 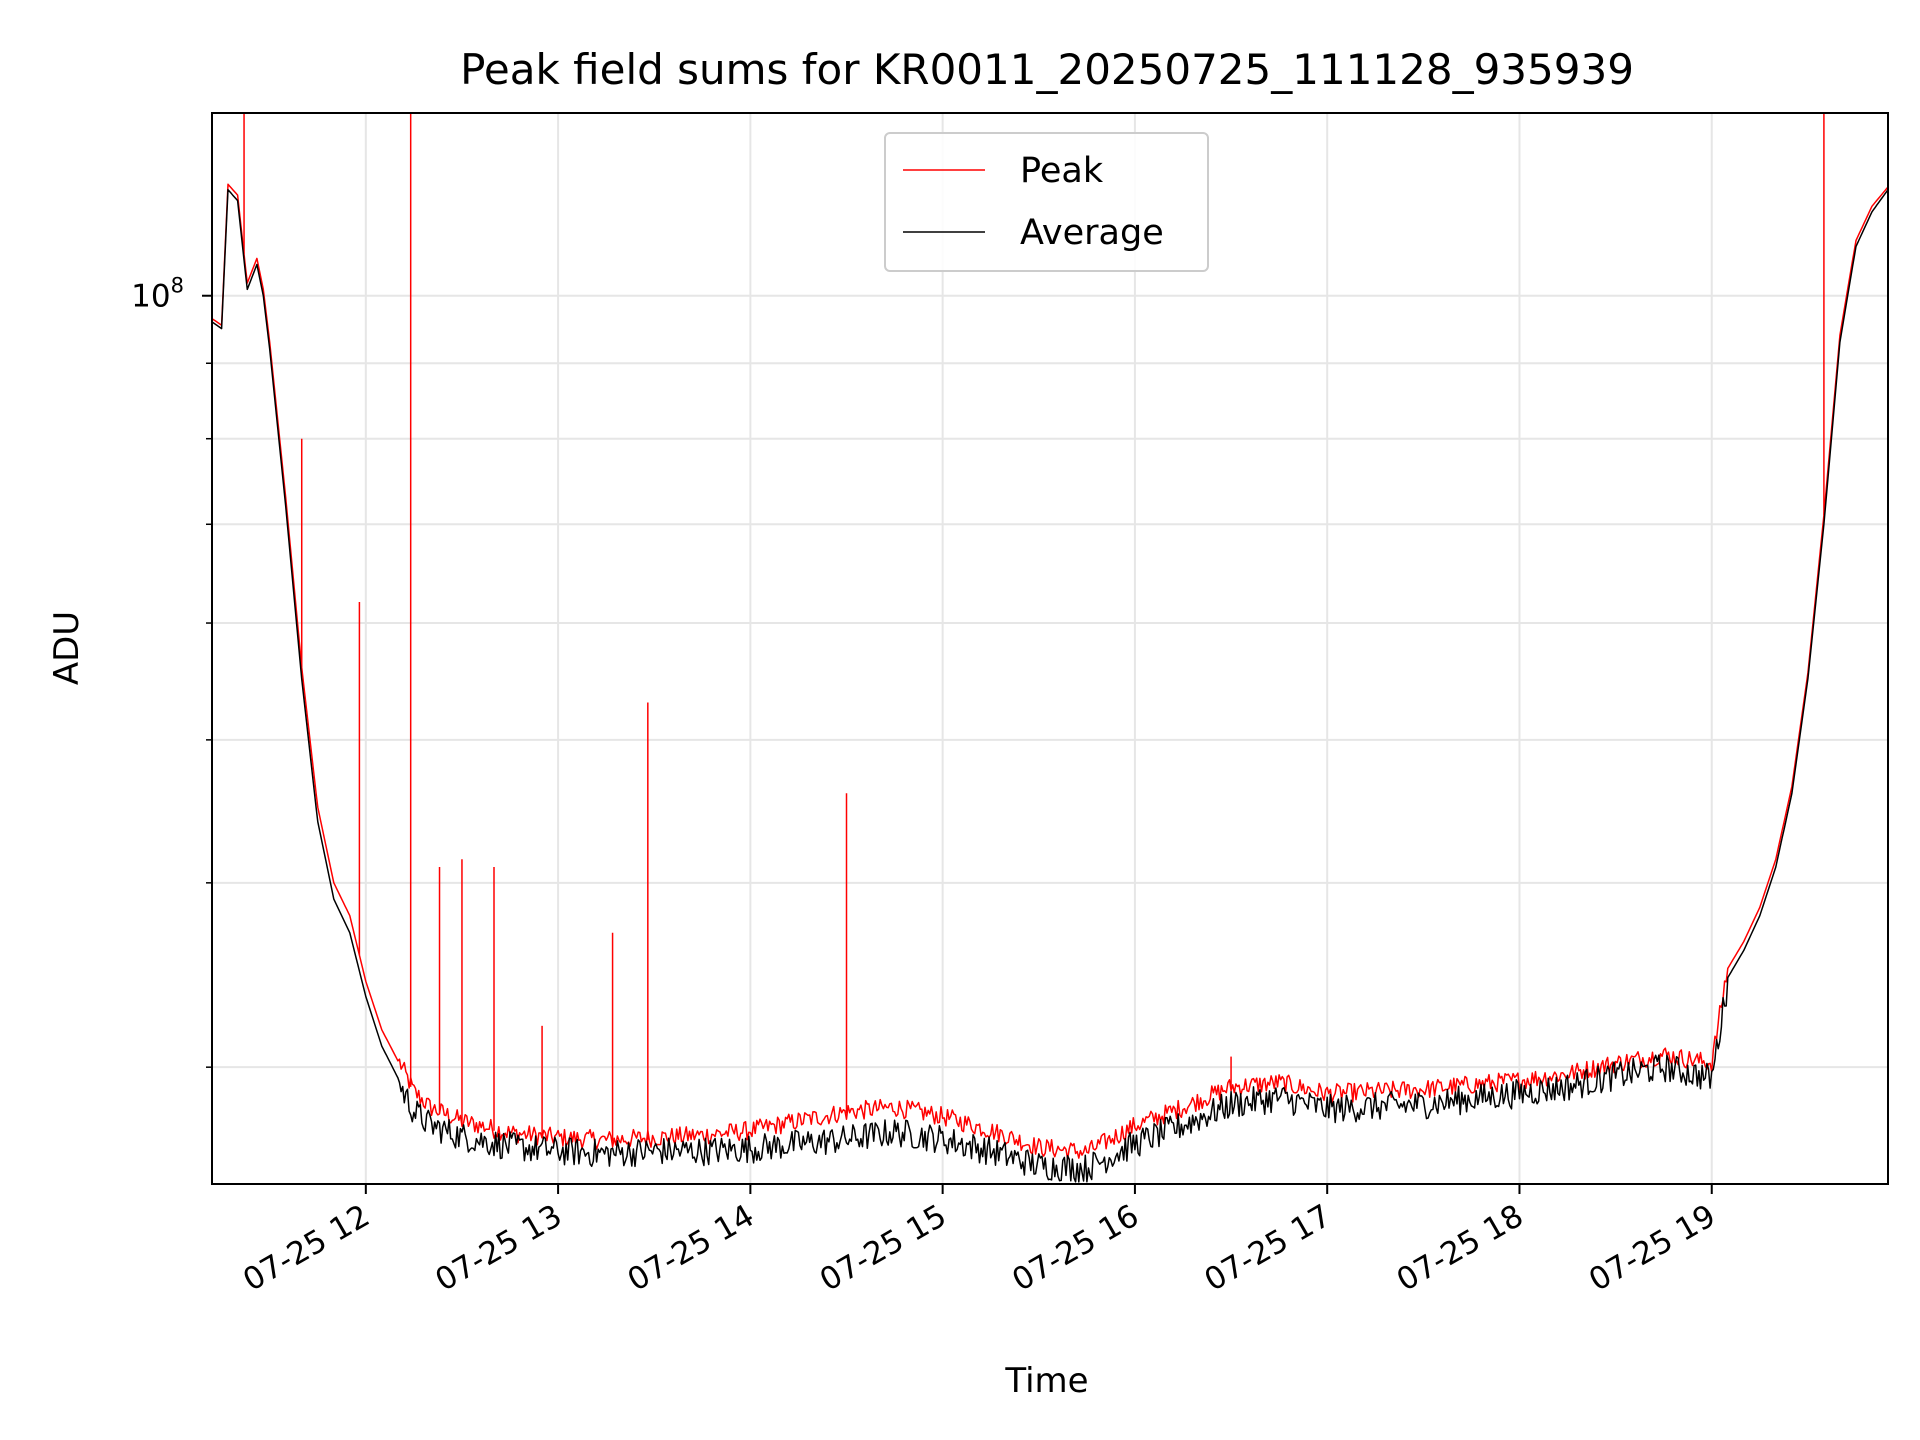 I want to click on x-tick-label: 07-25 19, so click(x=1652, y=1248).